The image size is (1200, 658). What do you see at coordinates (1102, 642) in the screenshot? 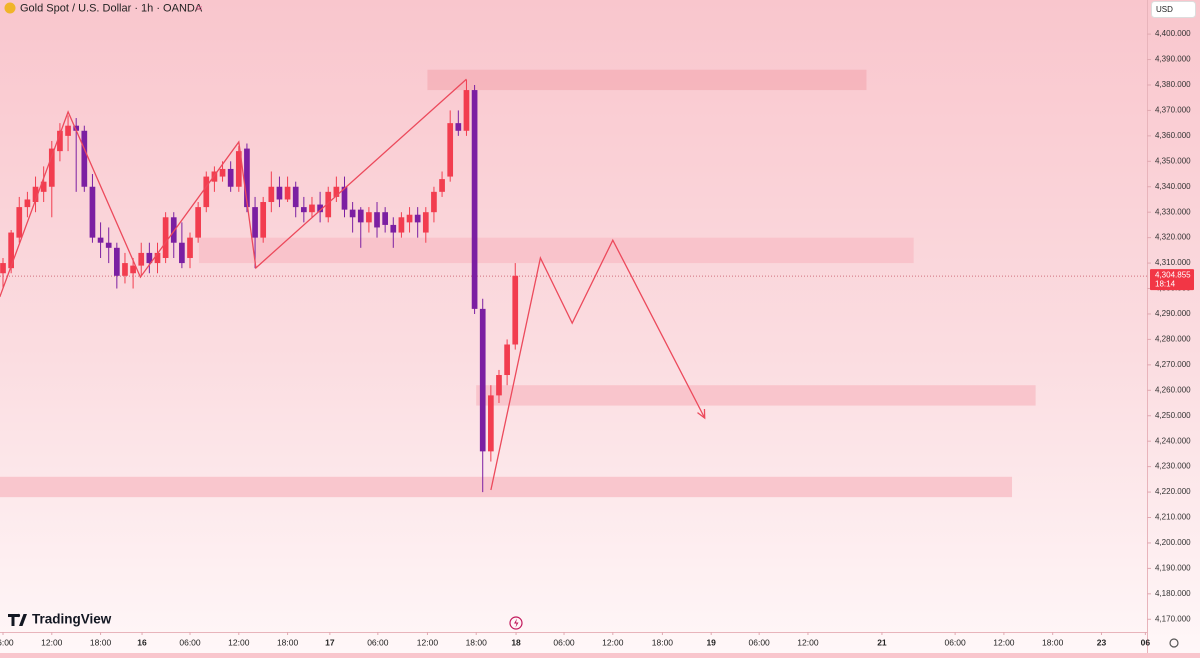
I see `x-tick-label: 23` at bounding box center [1102, 642].